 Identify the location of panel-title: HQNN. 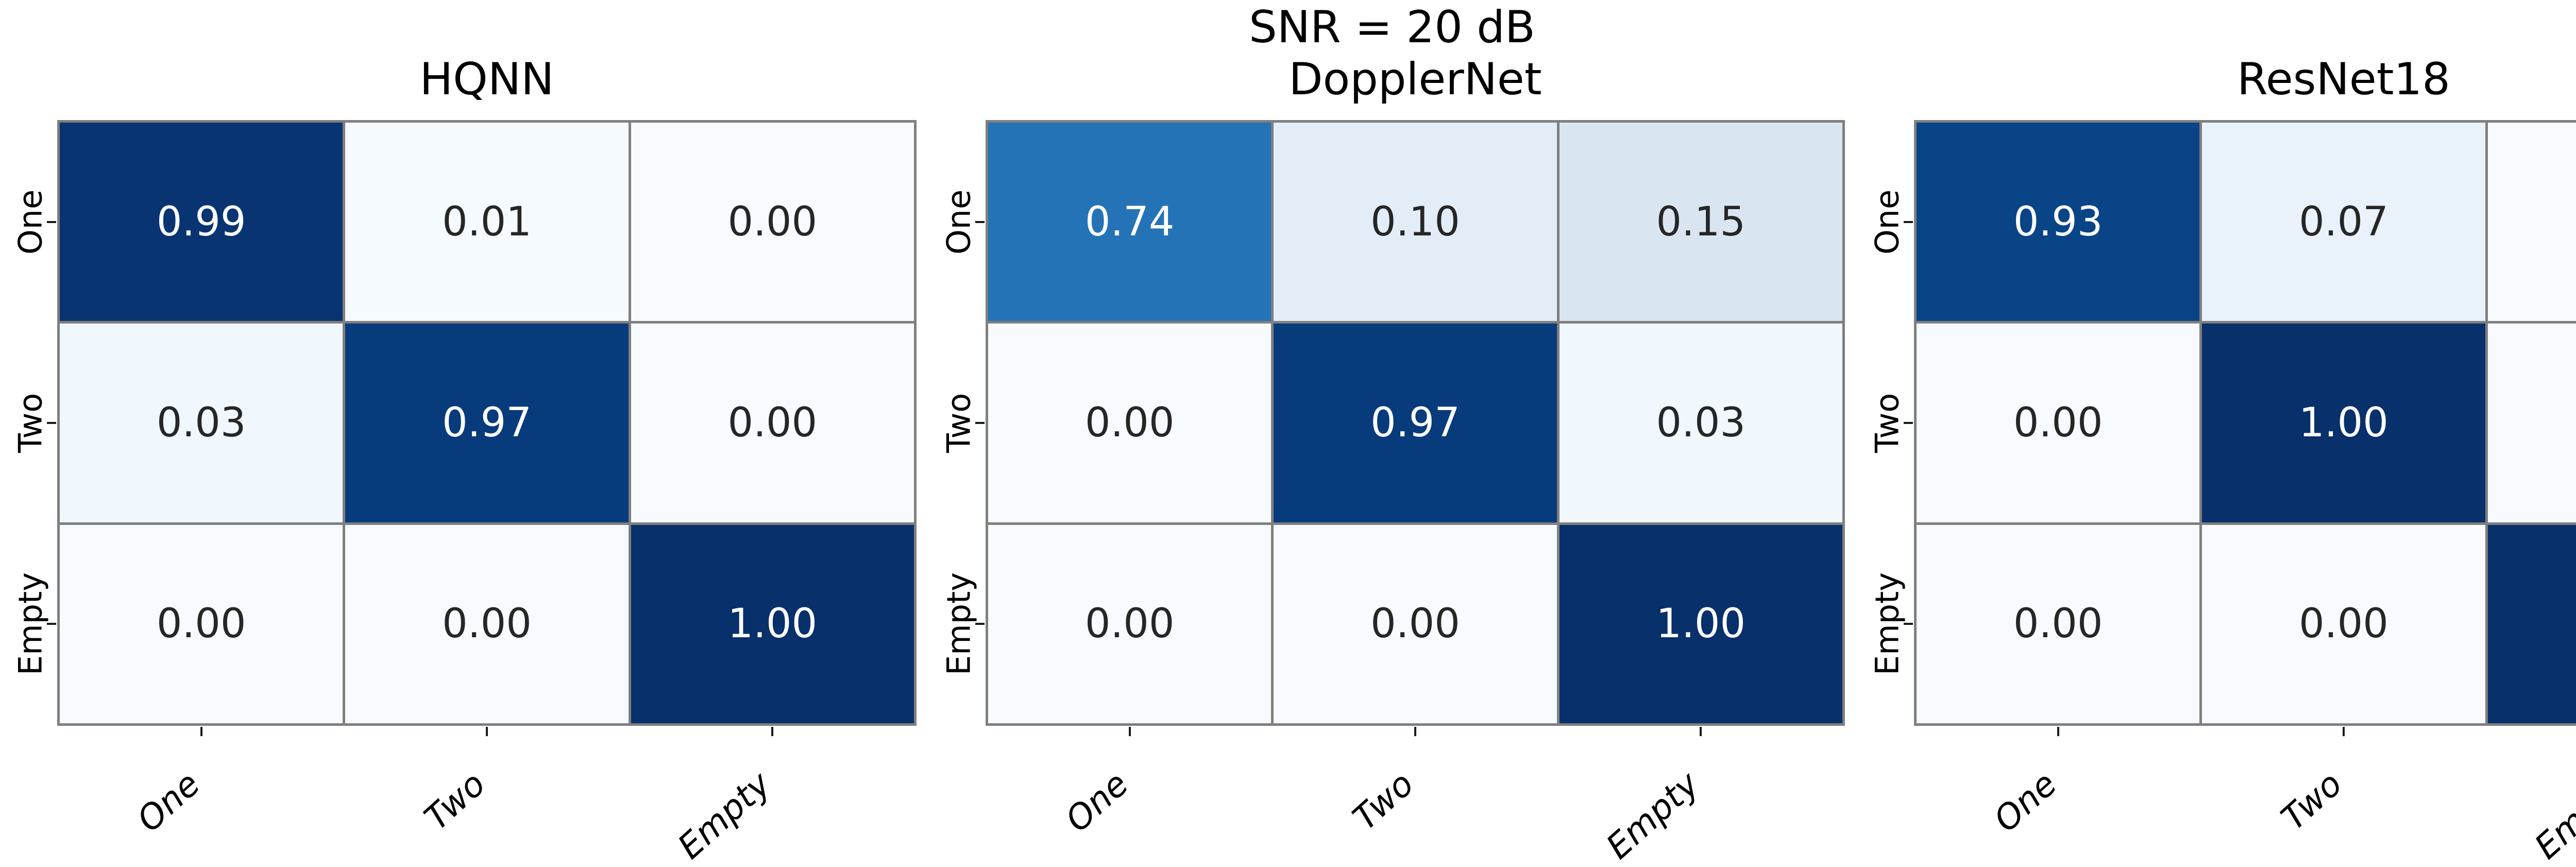
(486, 79).